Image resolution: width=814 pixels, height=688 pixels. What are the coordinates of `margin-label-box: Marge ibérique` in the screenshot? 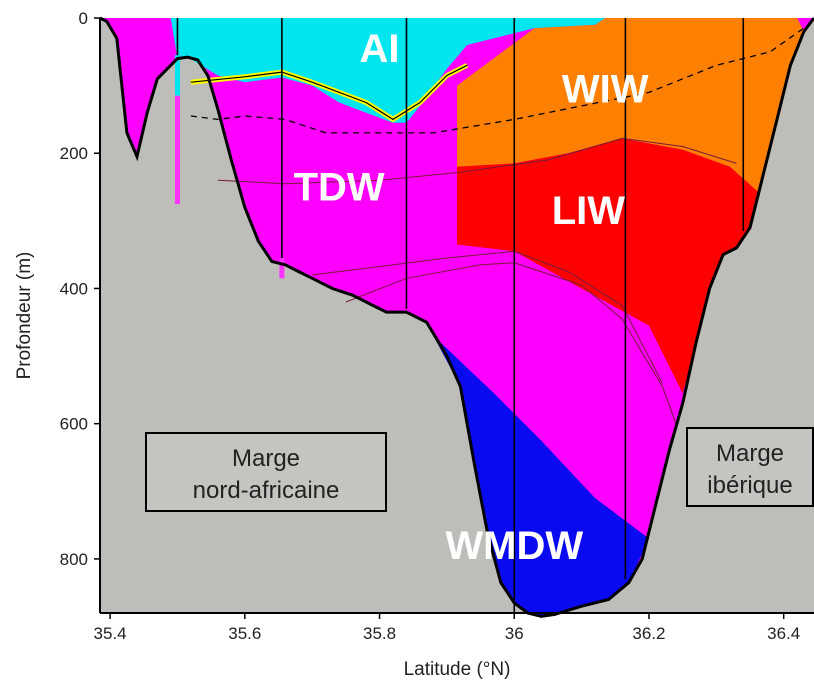 It's located at (750, 467).